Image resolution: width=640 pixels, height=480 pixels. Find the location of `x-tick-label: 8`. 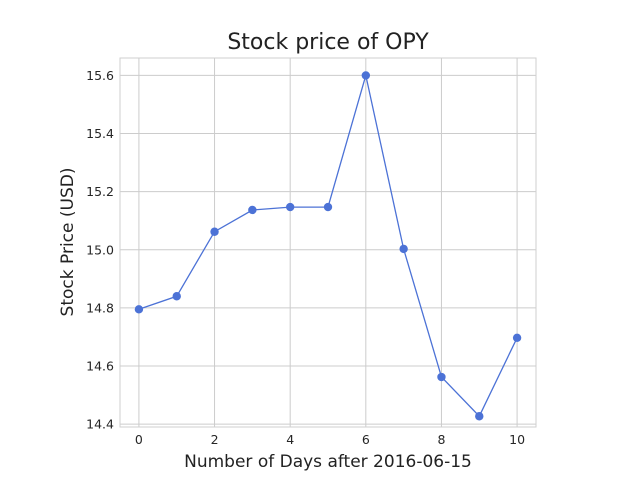

x-tick-label: 8 is located at coordinates (441, 439).